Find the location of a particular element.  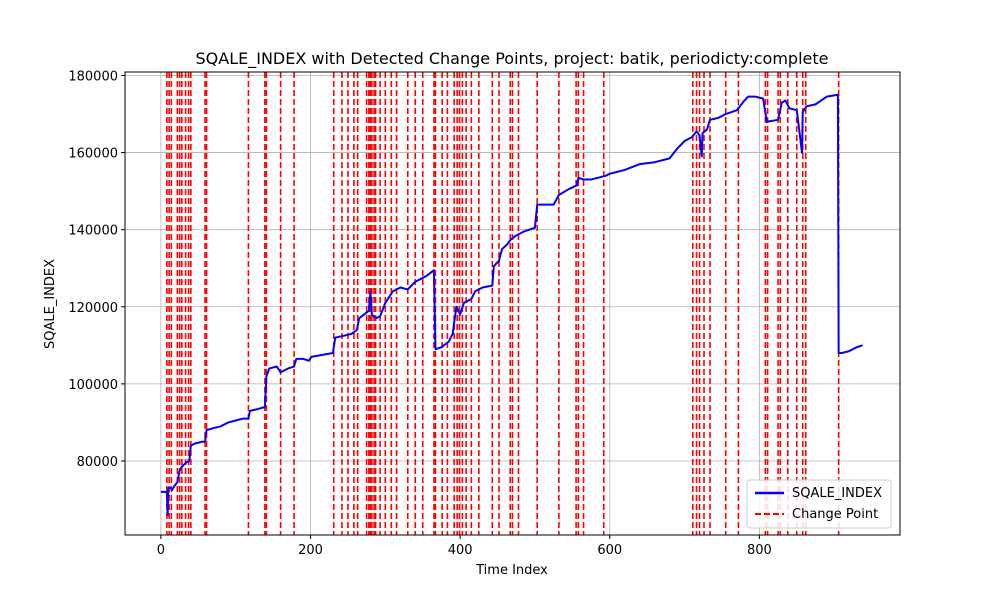

x-axis-title: Time Index is located at coordinates (511, 570).